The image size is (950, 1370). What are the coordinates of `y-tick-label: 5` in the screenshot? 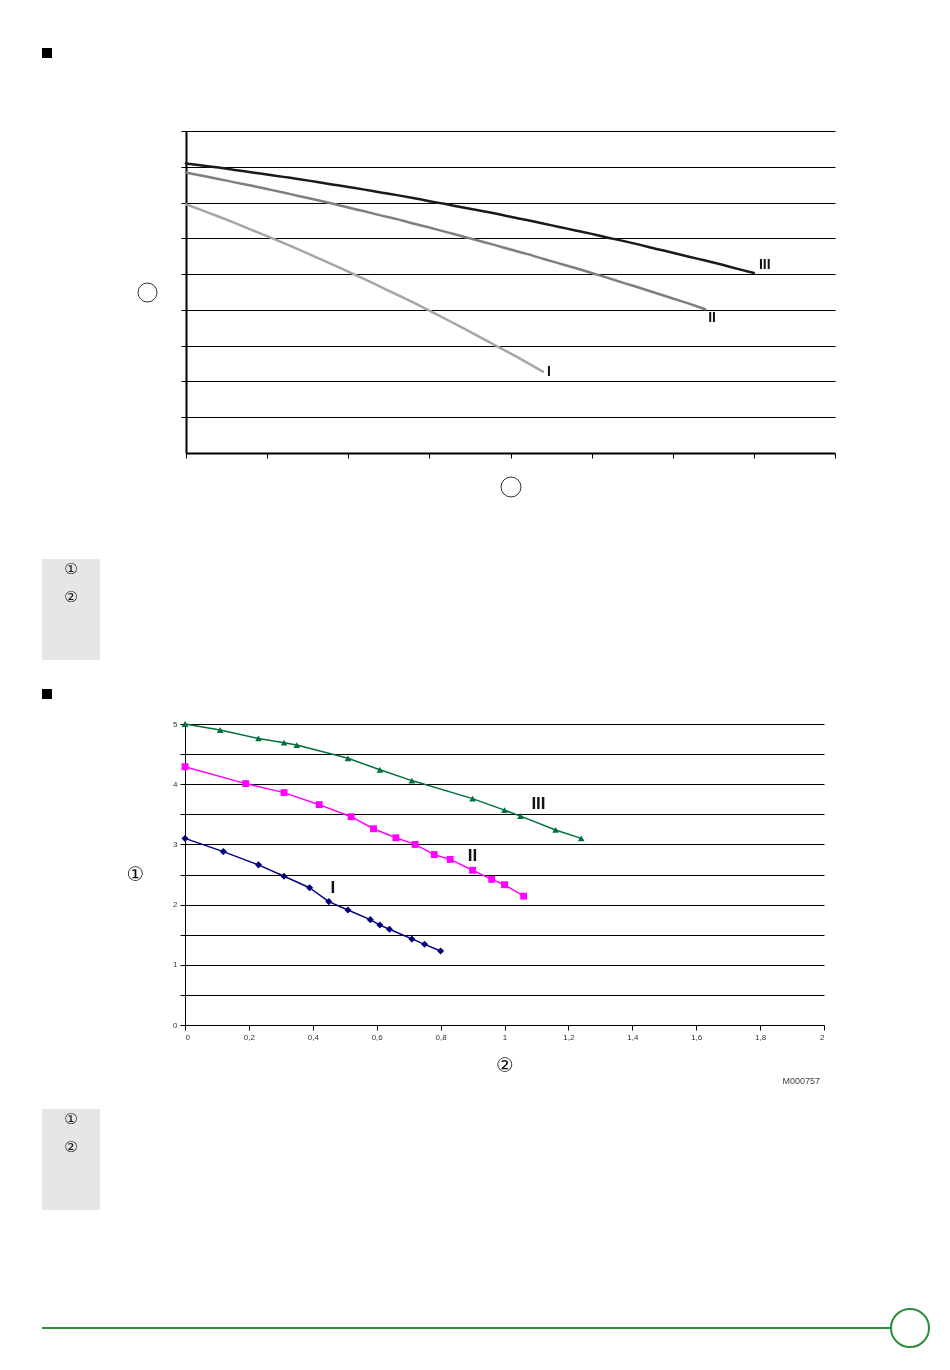 It's located at (176, 724).